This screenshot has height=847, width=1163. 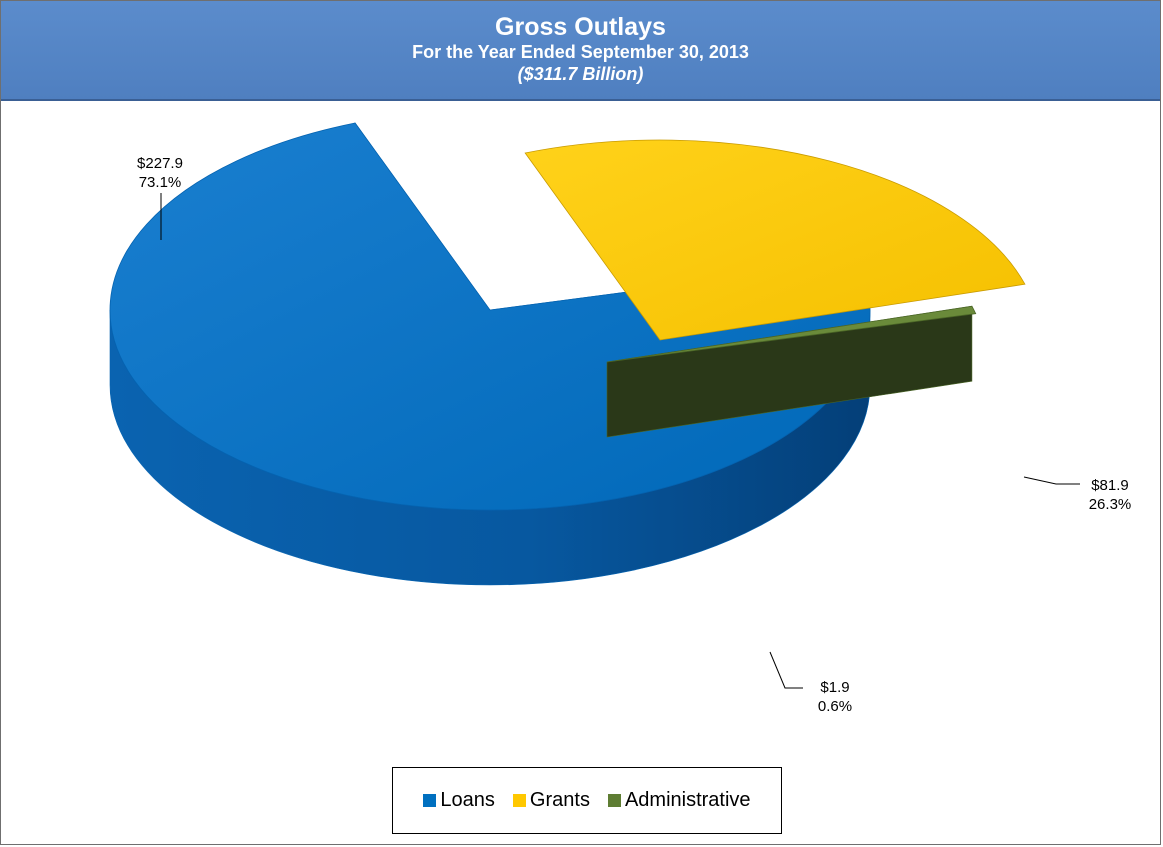 I want to click on leader-line-administrative, so click(x=786, y=670).